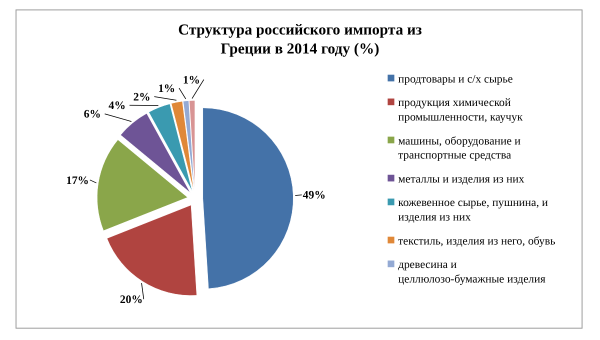  I want to click on chart-title: Структура российского импорта из Греции в 2014 году (%), so click(300, 40).